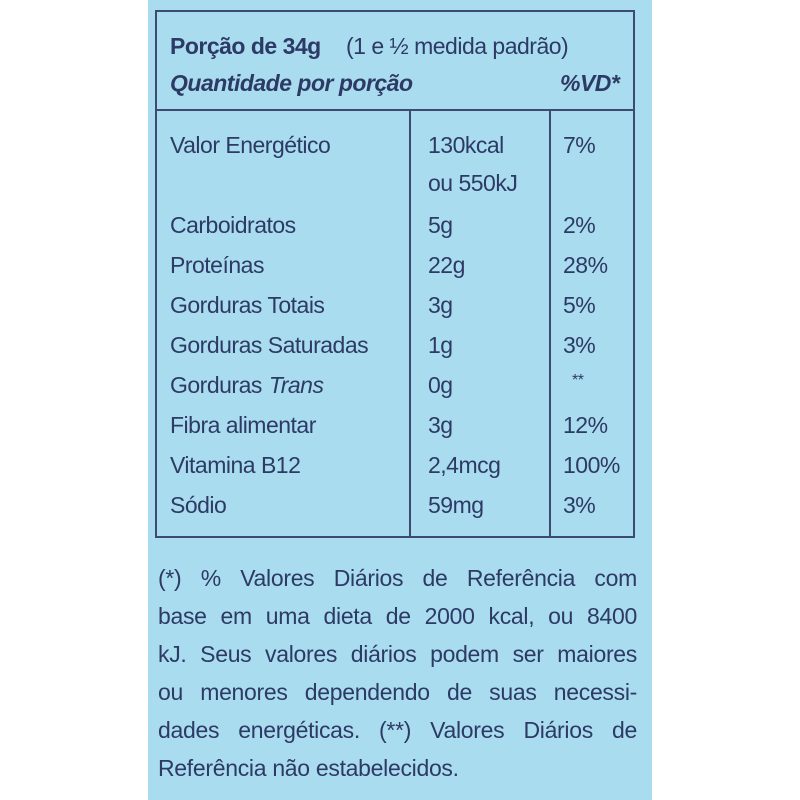  I want to click on daily-value: 5%, so click(579, 305).